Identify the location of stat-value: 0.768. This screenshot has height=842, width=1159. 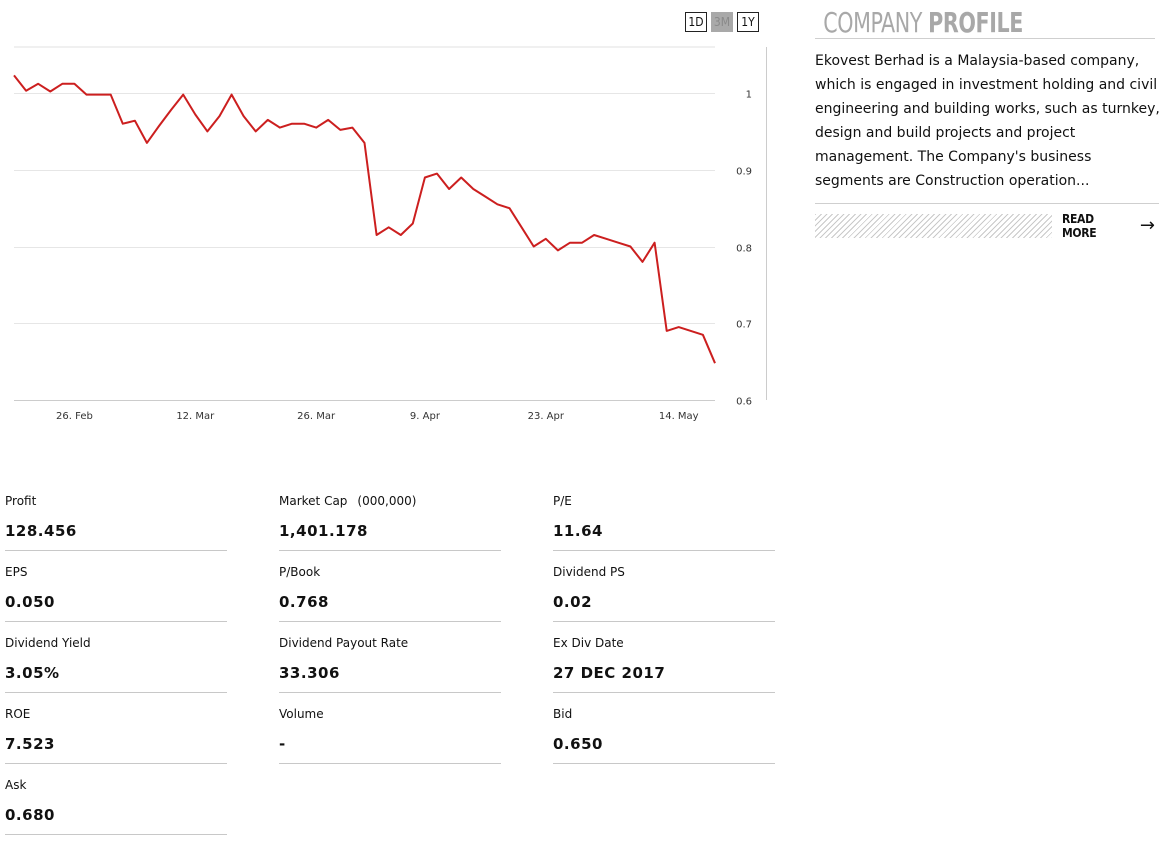
(304, 602).